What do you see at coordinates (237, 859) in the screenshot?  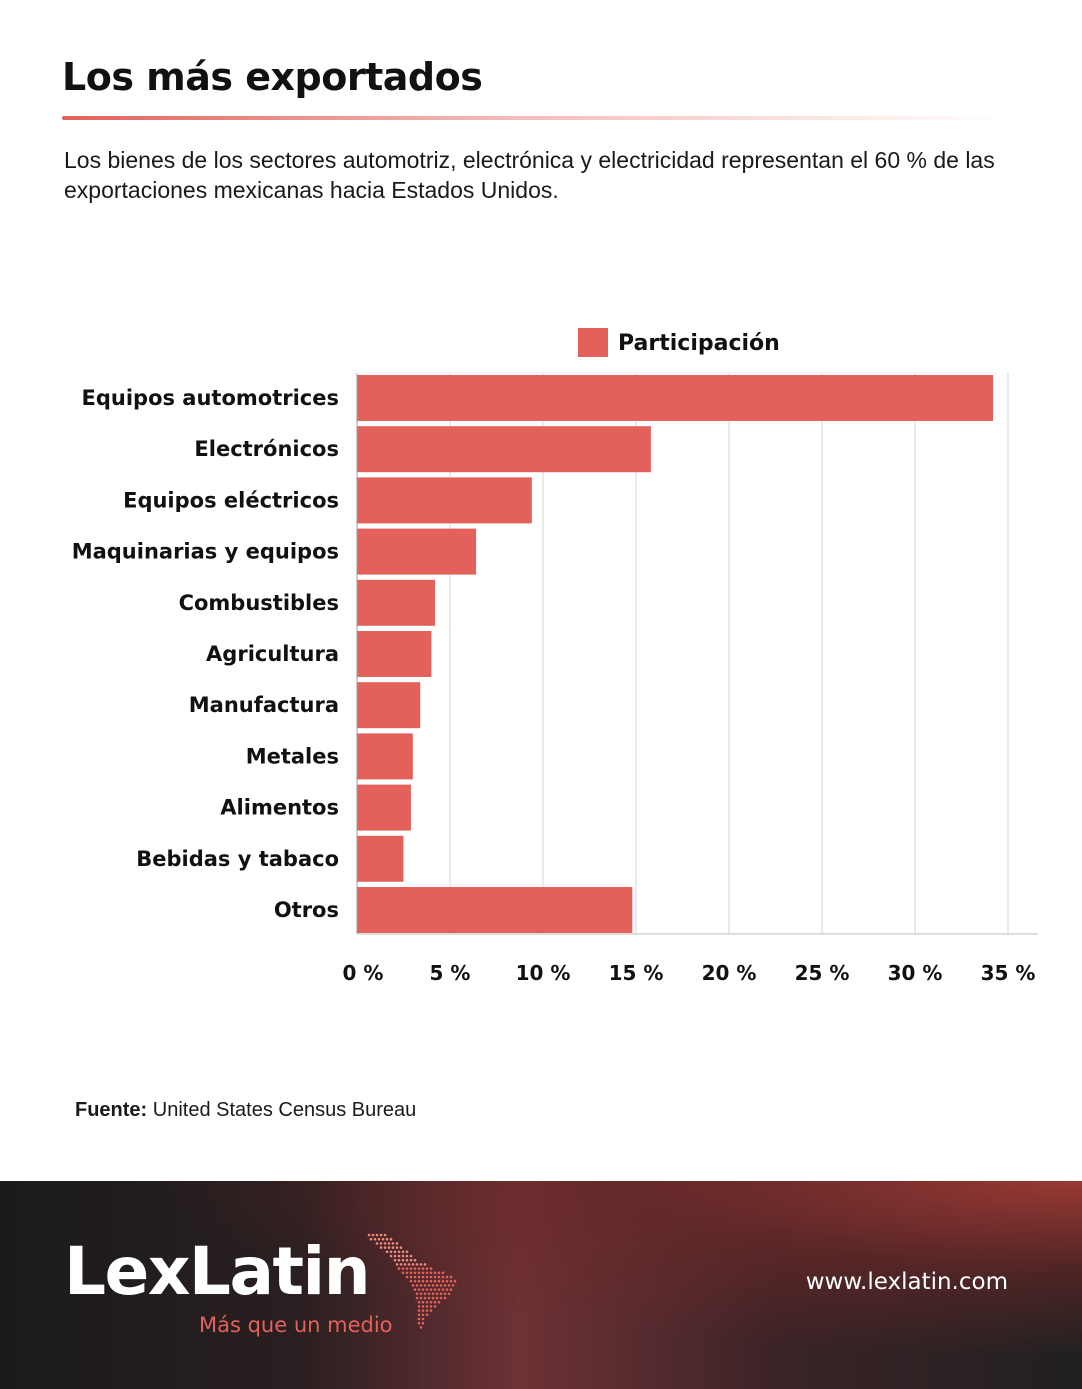 I see `category-label: Bebidas y tabaco` at bounding box center [237, 859].